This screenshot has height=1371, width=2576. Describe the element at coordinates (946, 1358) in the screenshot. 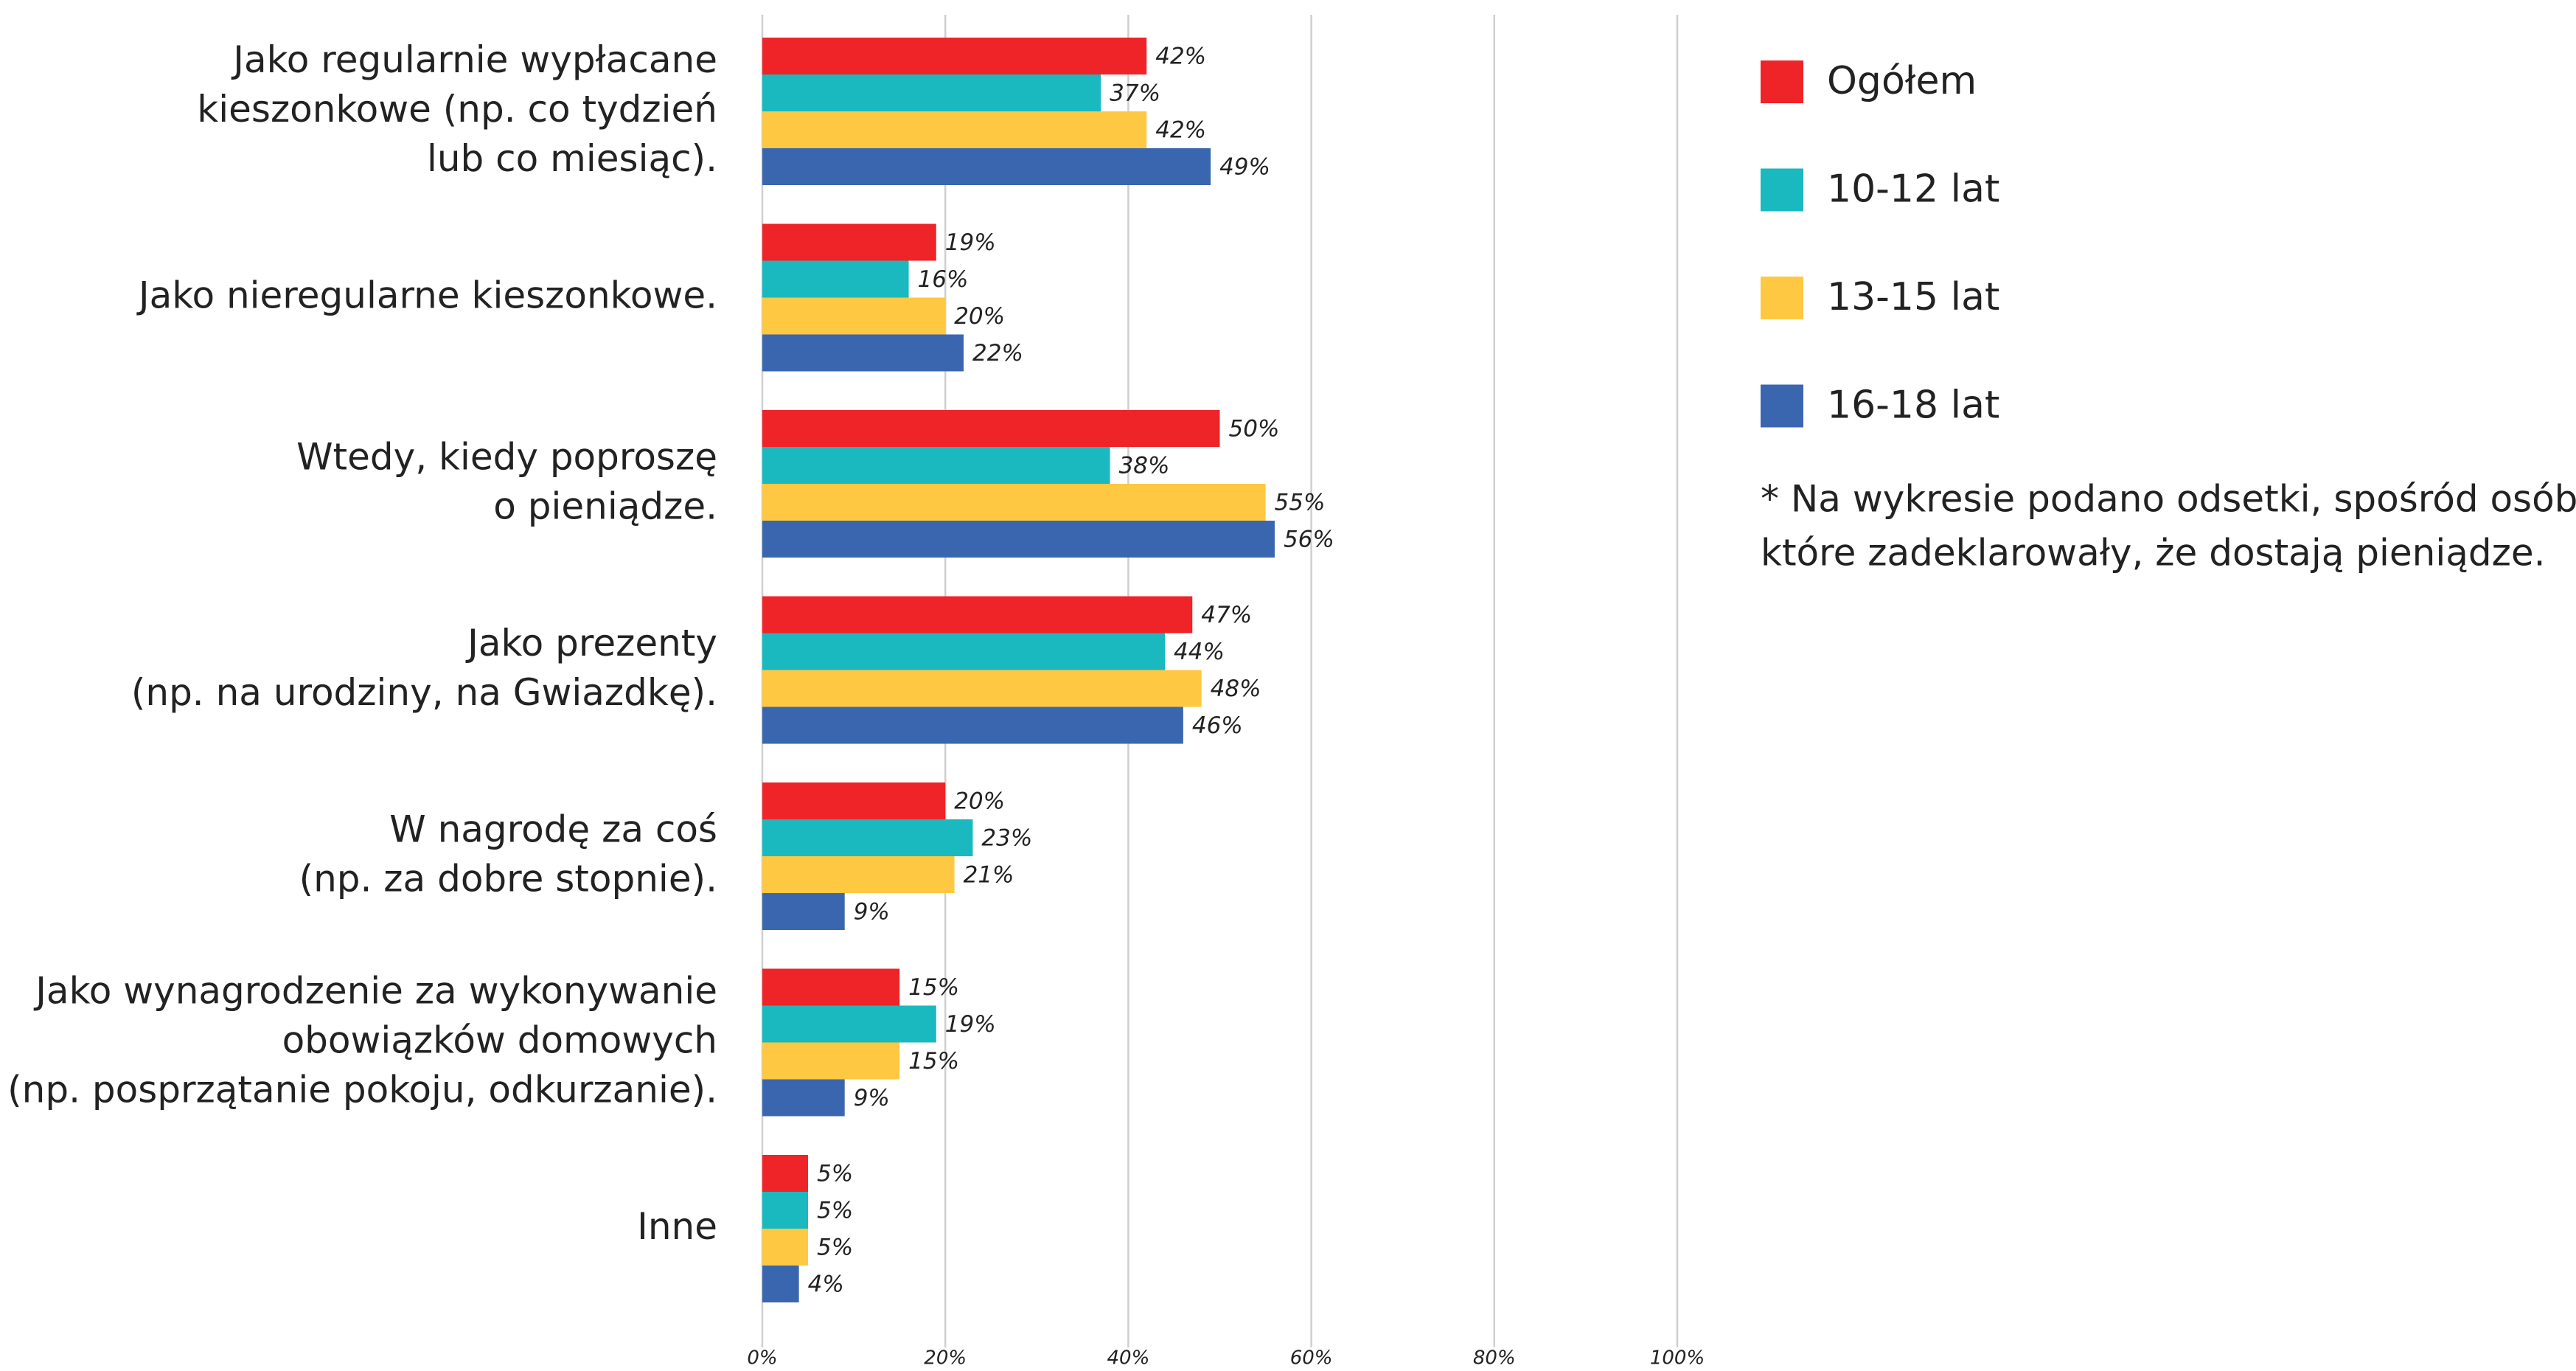

I see `x-tick-label: 20%` at that location.